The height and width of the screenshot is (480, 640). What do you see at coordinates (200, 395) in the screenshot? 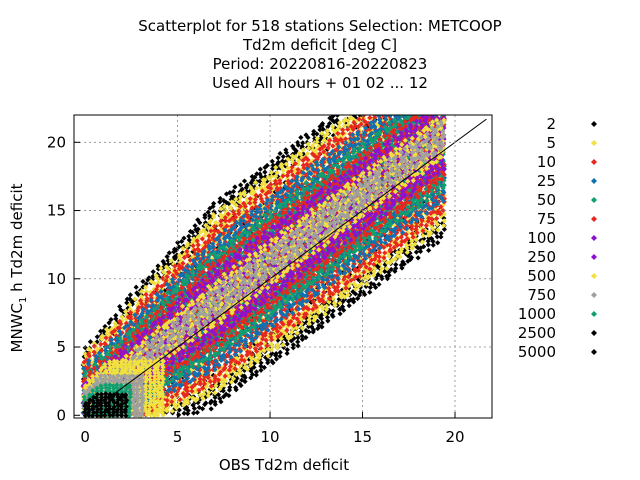
I see `density-point-band-1-1902` at bounding box center [200, 395].